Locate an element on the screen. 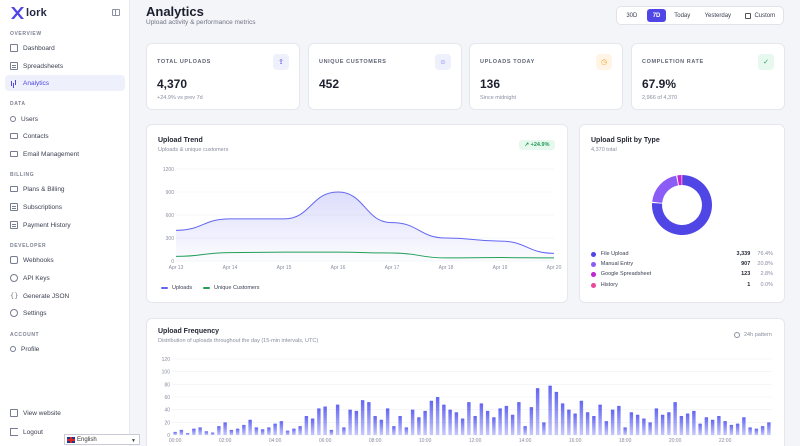 This screenshot has width=800, height=446. clock-icon: ◷ is located at coordinates (604, 62).